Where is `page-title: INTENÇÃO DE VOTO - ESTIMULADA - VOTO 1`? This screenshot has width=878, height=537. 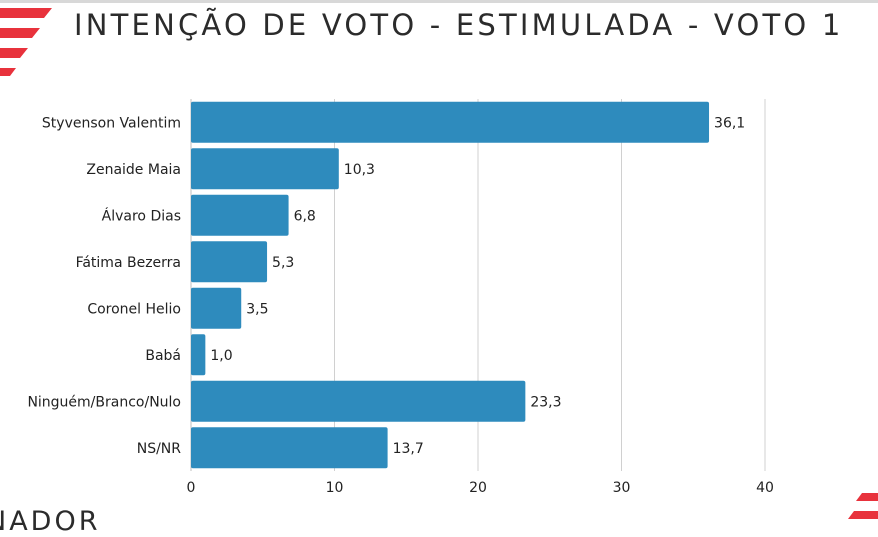
page-title: INTENÇÃO DE VOTO - ESTIMULADA - VOTO 1 is located at coordinates (459, 25).